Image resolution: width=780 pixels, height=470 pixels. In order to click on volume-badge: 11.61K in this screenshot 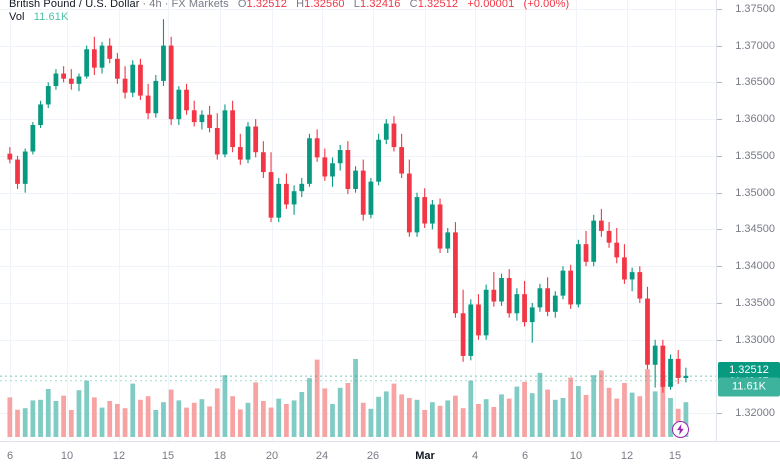, I will do `click(749, 387)`.